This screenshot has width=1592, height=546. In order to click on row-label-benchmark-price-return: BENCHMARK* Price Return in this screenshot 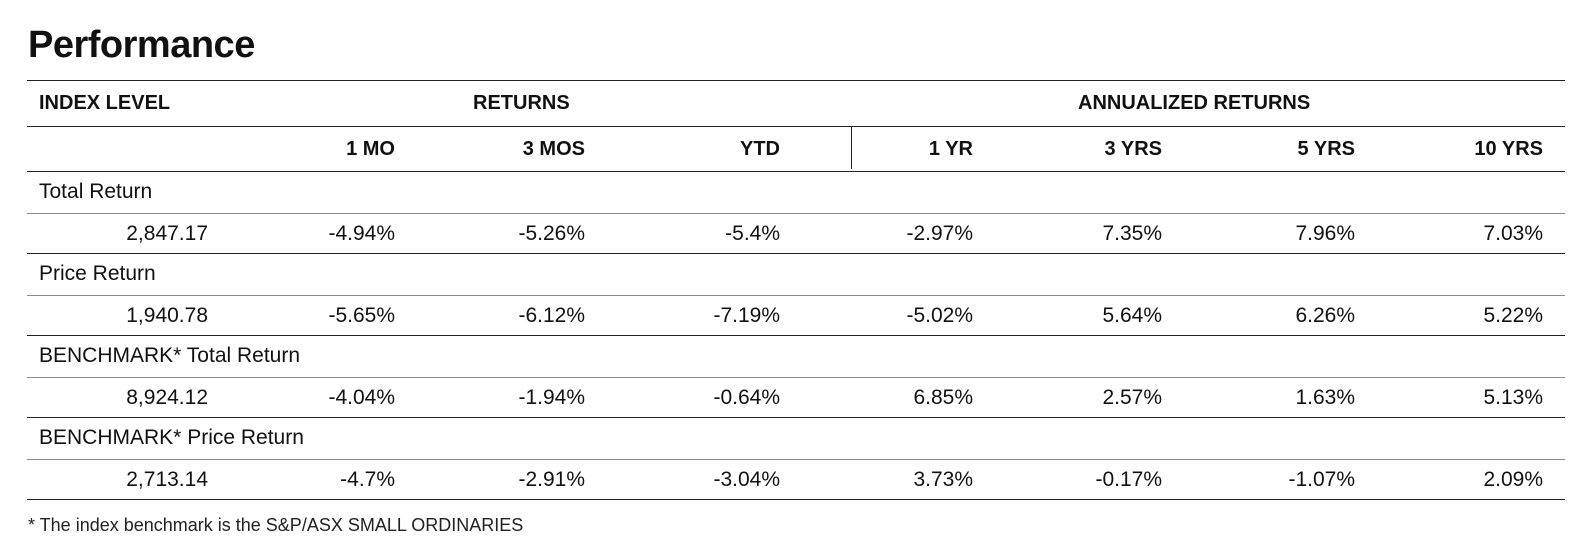, I will do `click(171, 437)`.